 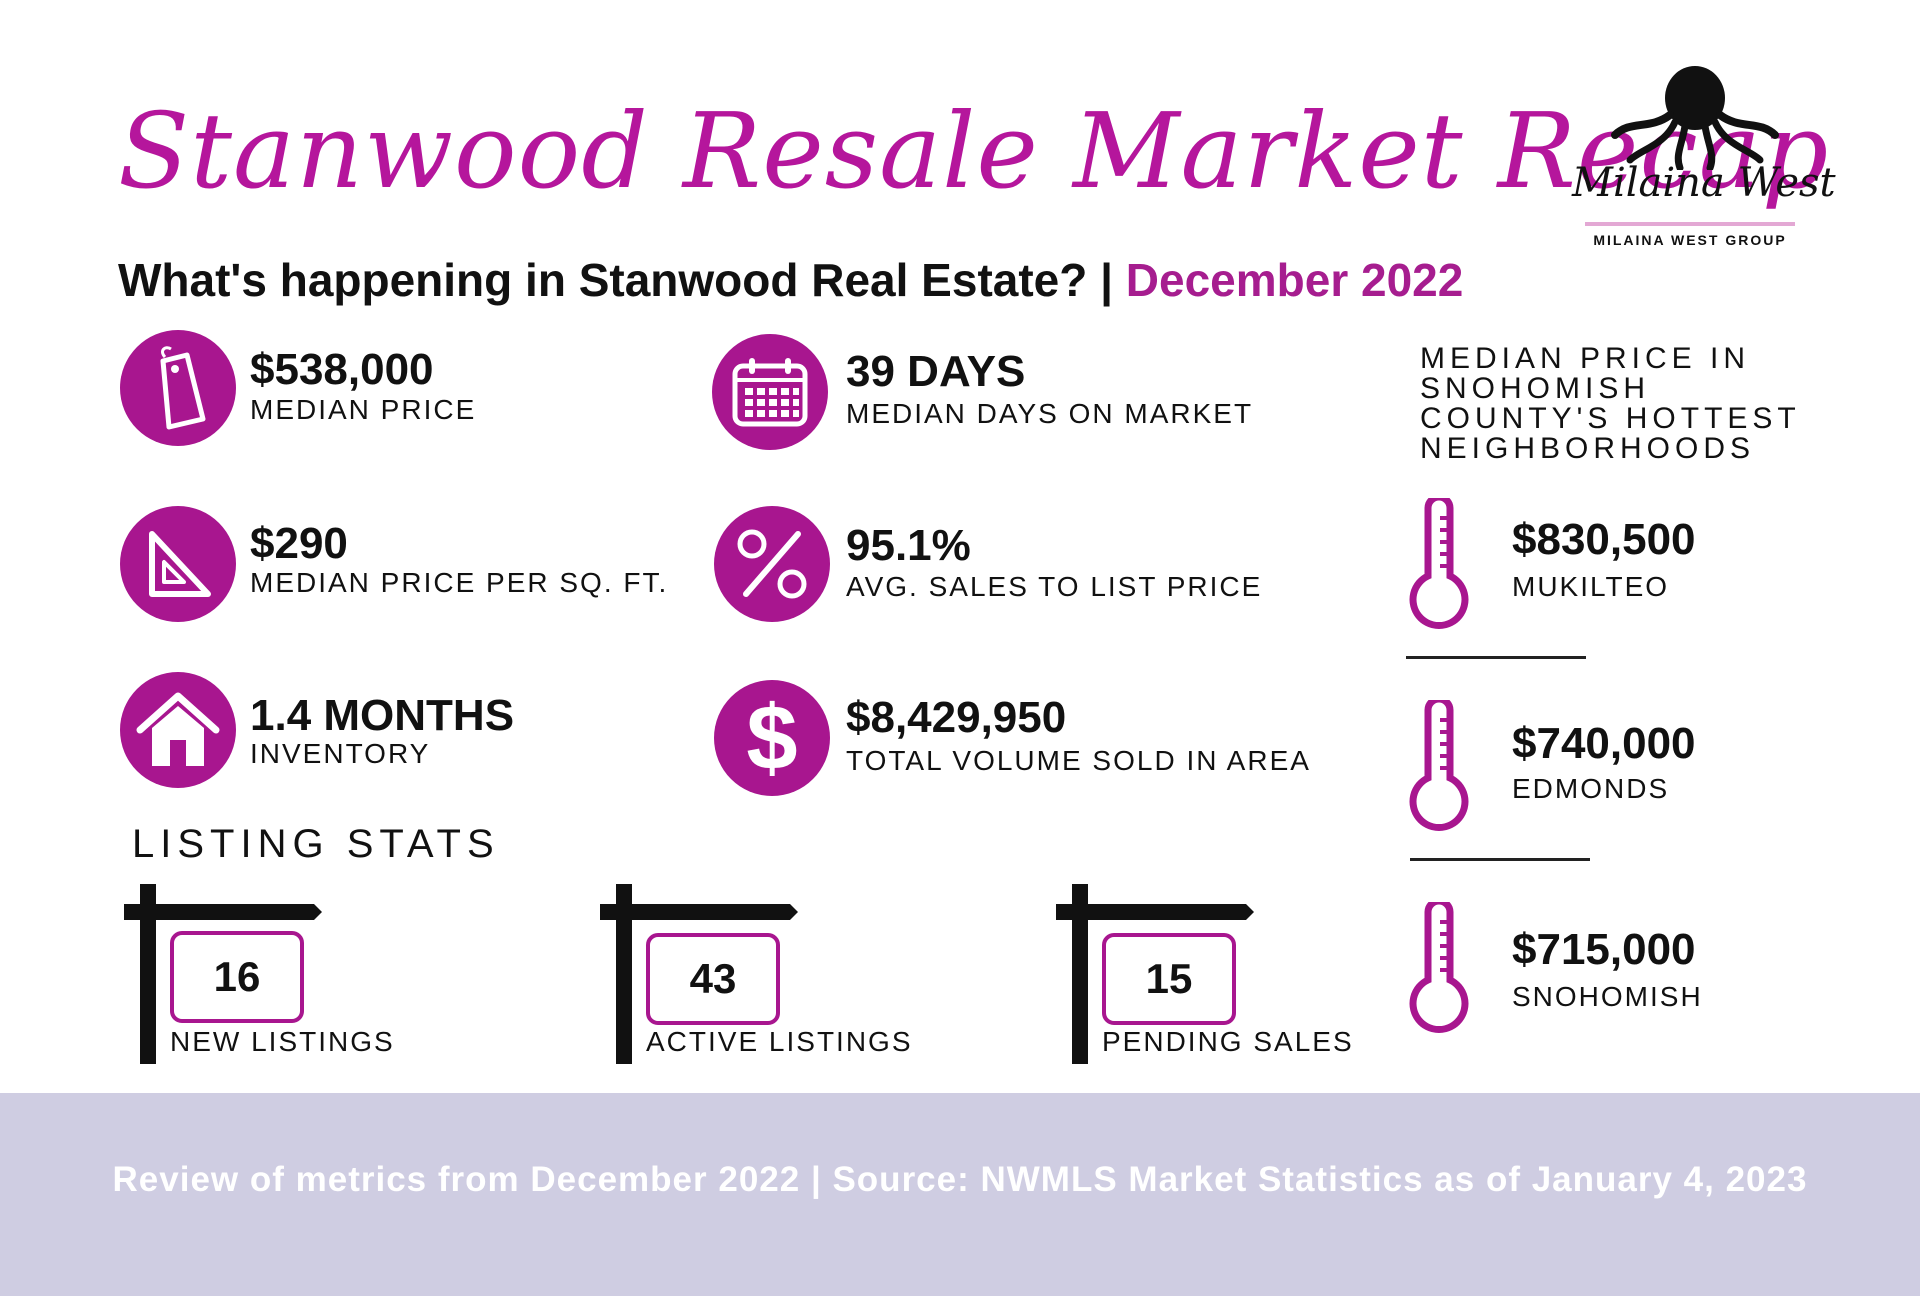 I want to click on logo-group-name: MILAINA WEST GROUP, so click(x=1690, y=240).